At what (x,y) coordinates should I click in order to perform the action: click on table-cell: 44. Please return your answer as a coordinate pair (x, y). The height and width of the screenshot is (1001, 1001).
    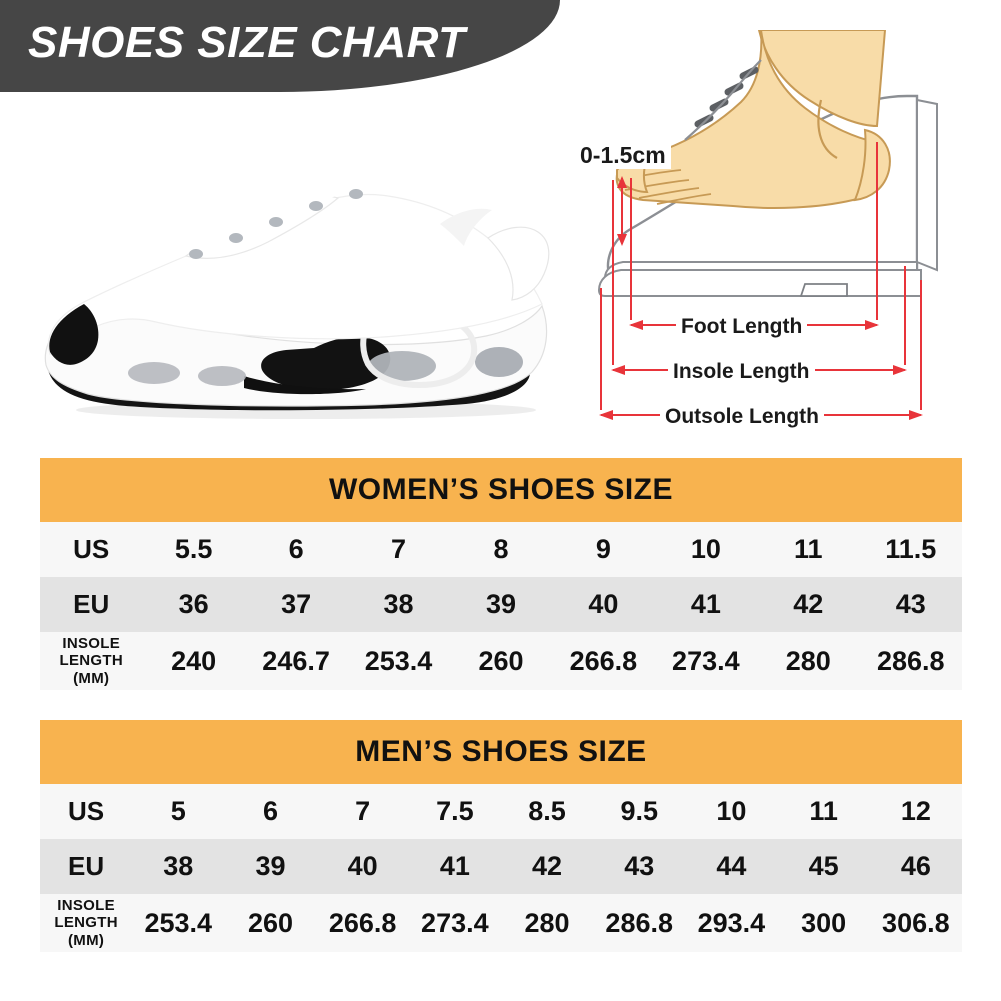
    Looking at the image, I should click on (731, 866).